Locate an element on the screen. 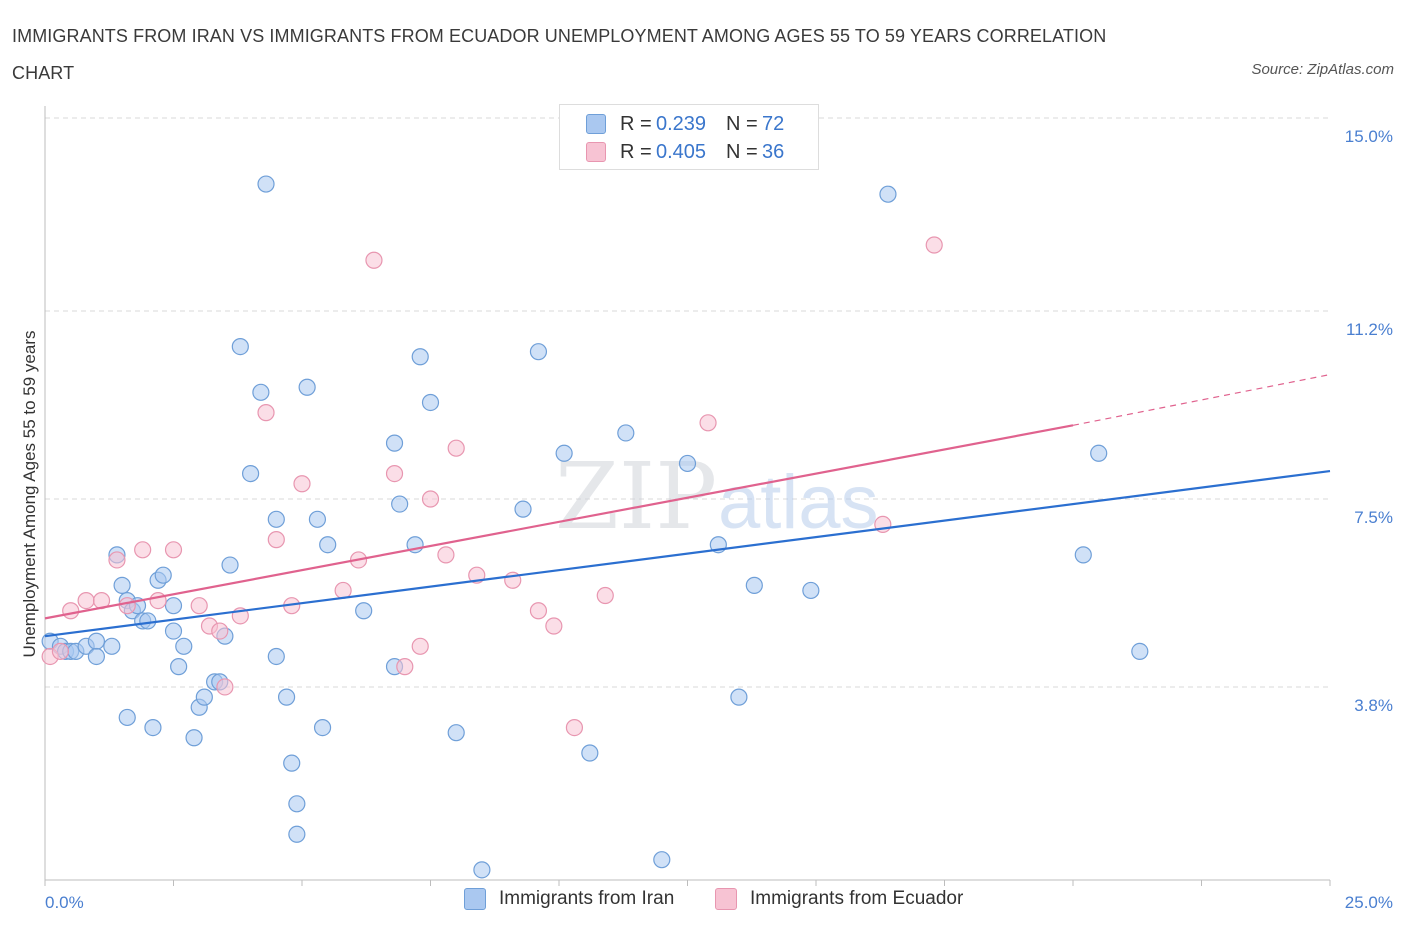  stats-legend: R = 0.239 N = 72 R = 0.405 N = 36 is located at coordinates (689, 137).